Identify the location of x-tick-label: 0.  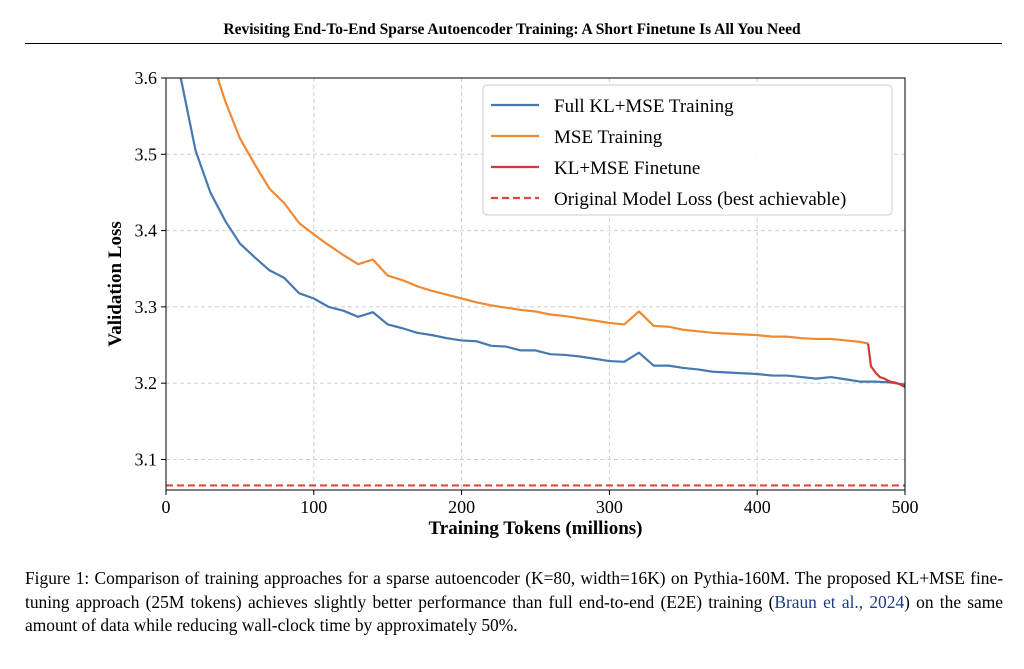
(166, 507).